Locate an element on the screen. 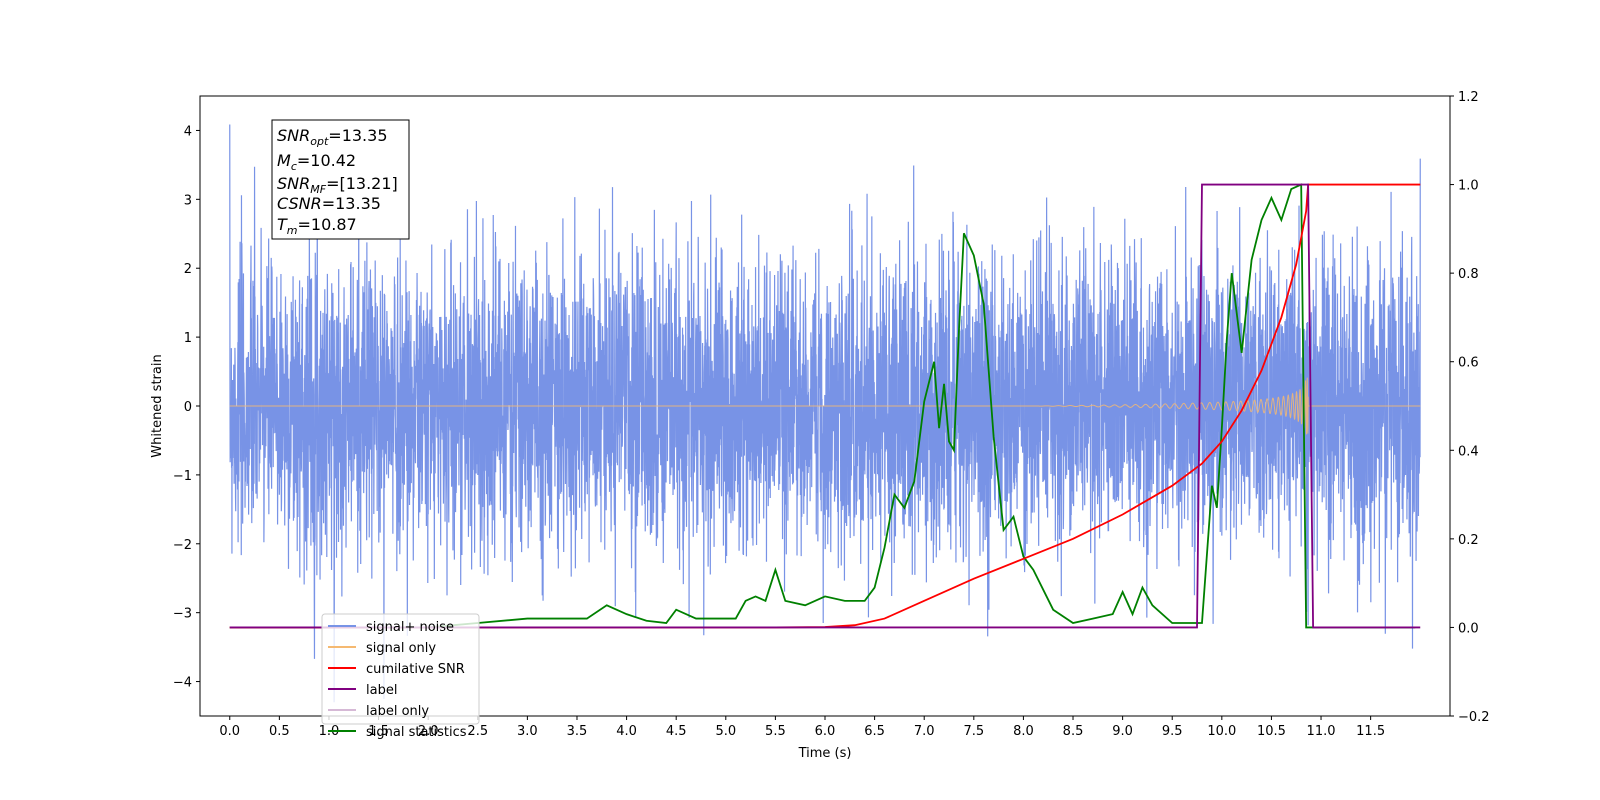 This screenshot has width=1600, height=800. signal-only-layer is located at coordinates (825, 406).